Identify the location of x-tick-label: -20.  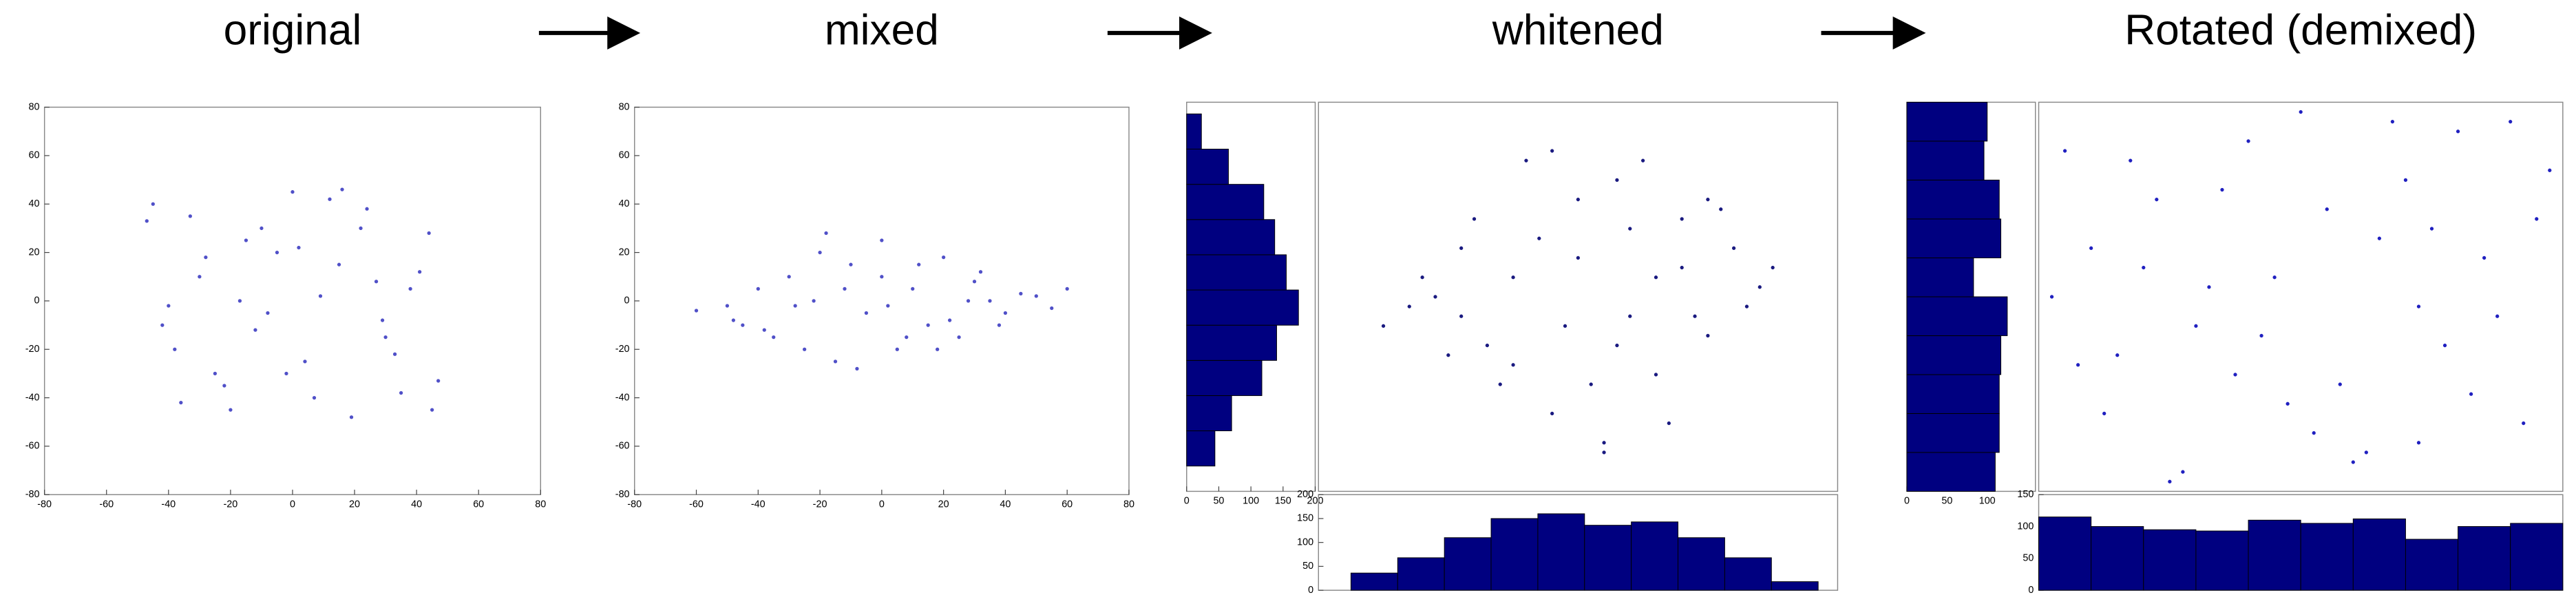
(820, 505).